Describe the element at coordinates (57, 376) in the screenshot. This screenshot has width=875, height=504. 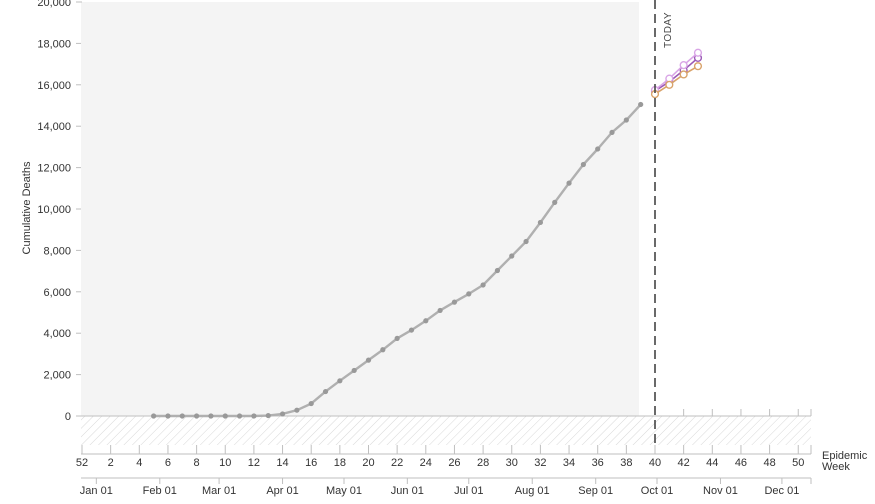
I see `y-tick-label: 2,000` at that location.